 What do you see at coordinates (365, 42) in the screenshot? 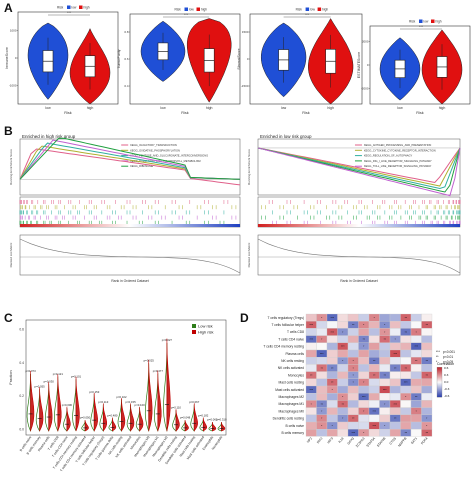
I see `violin-y-tick: 2000` at bounding box center [365, 42].